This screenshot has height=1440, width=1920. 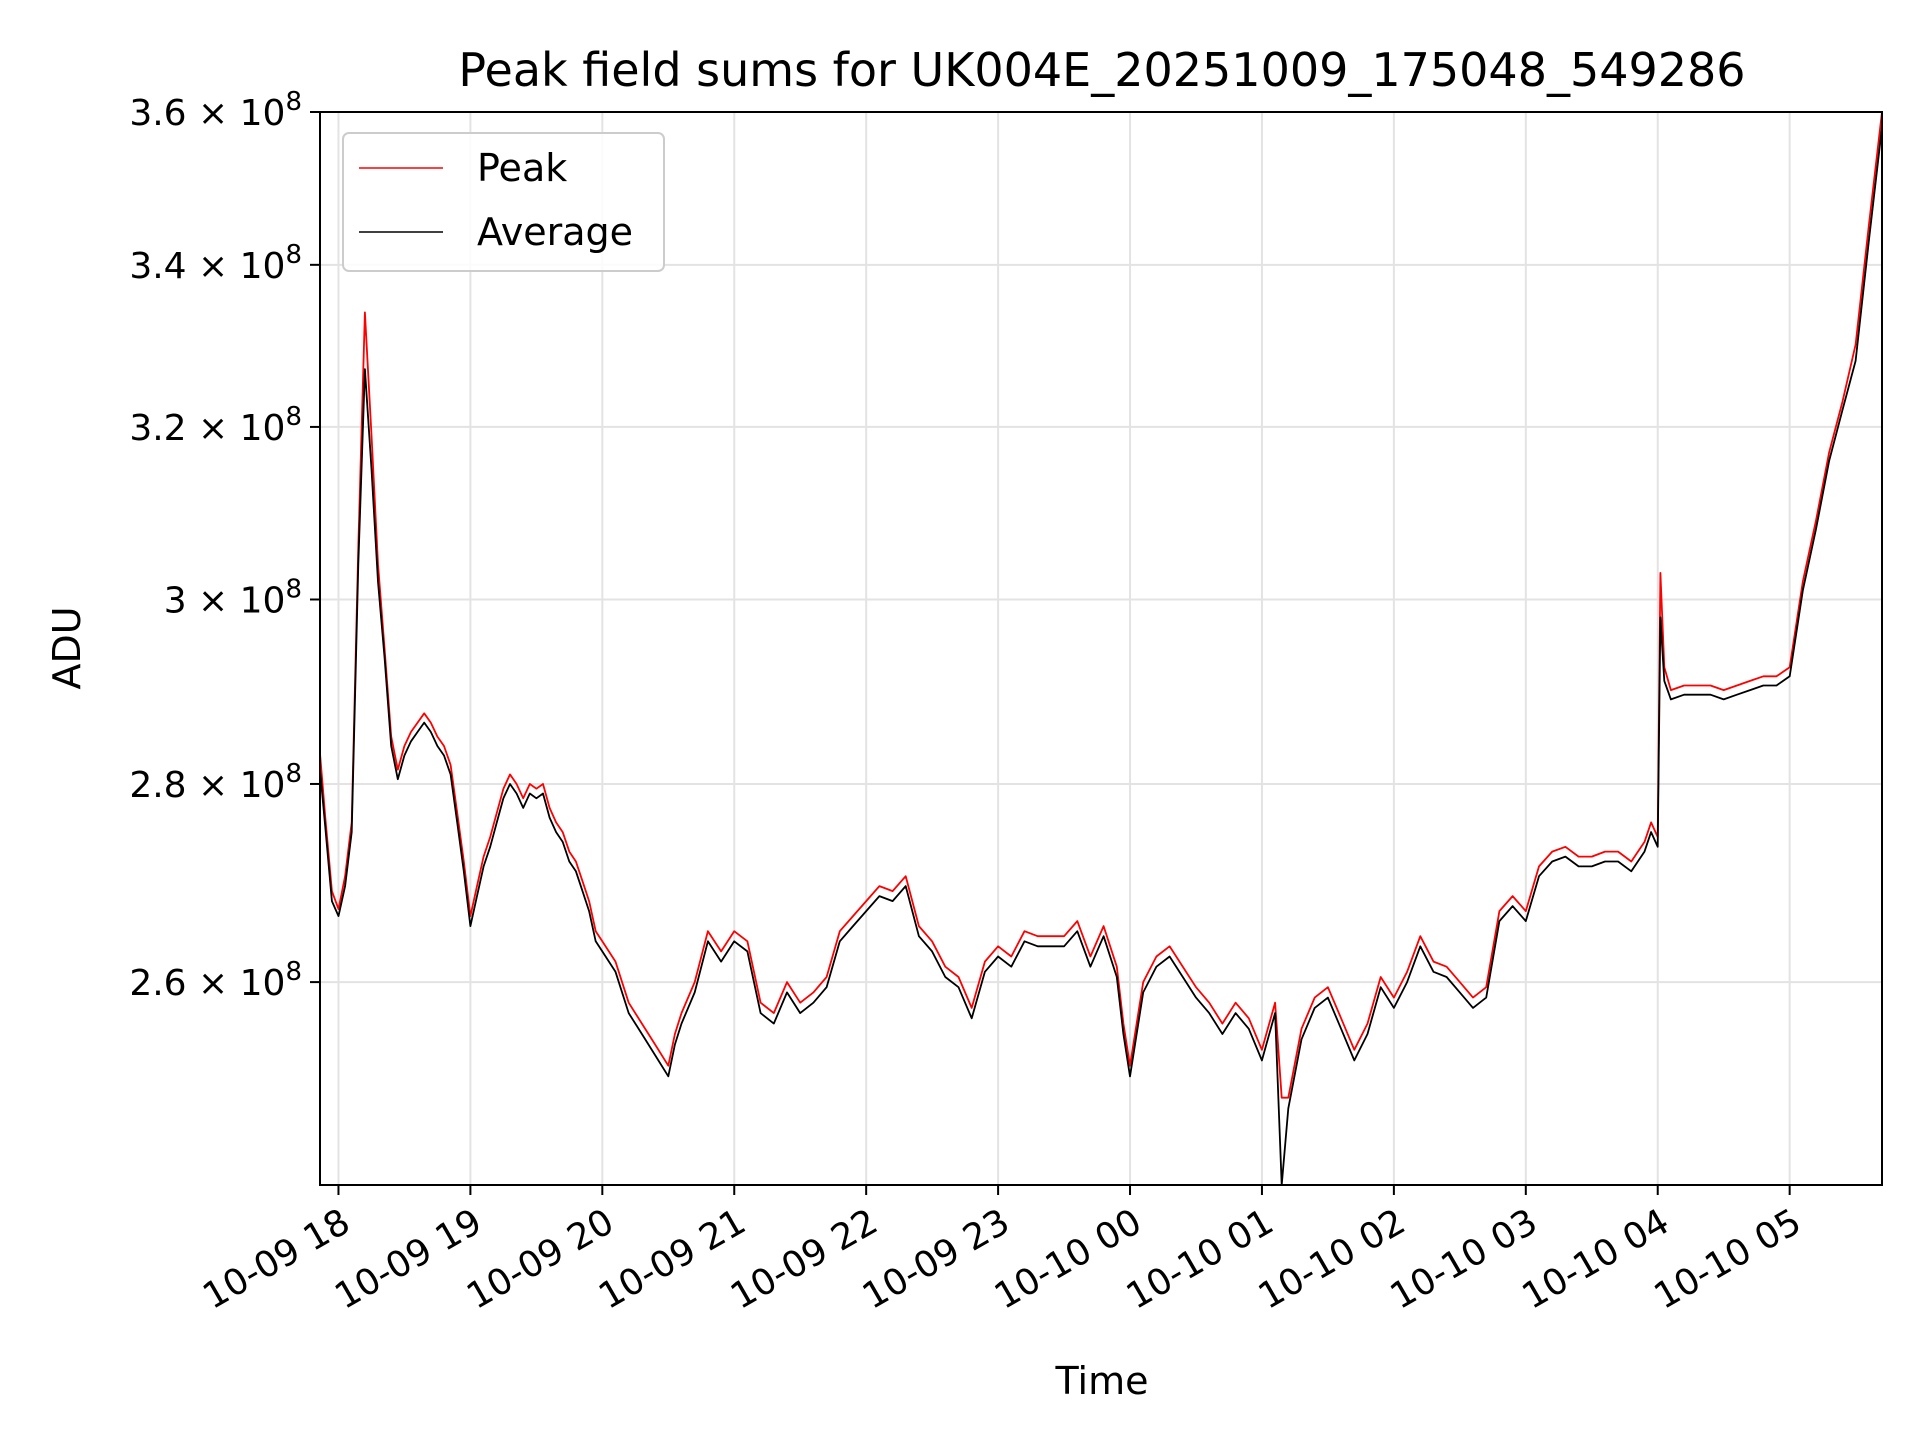 I want to click on y-tick-label: 3.6 × 108, so click(x=215, y=110).